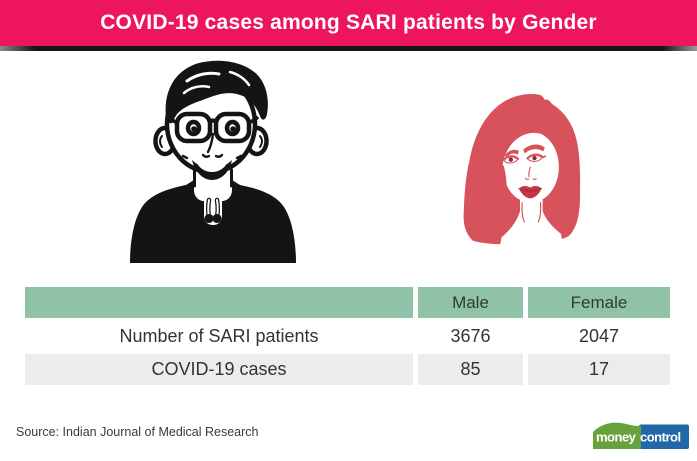 This screenshot has height=461, width=697. Describe the element at coordinates (219, 336) in the screenshot. I see `row-label: Number of SARI patients` at that location.